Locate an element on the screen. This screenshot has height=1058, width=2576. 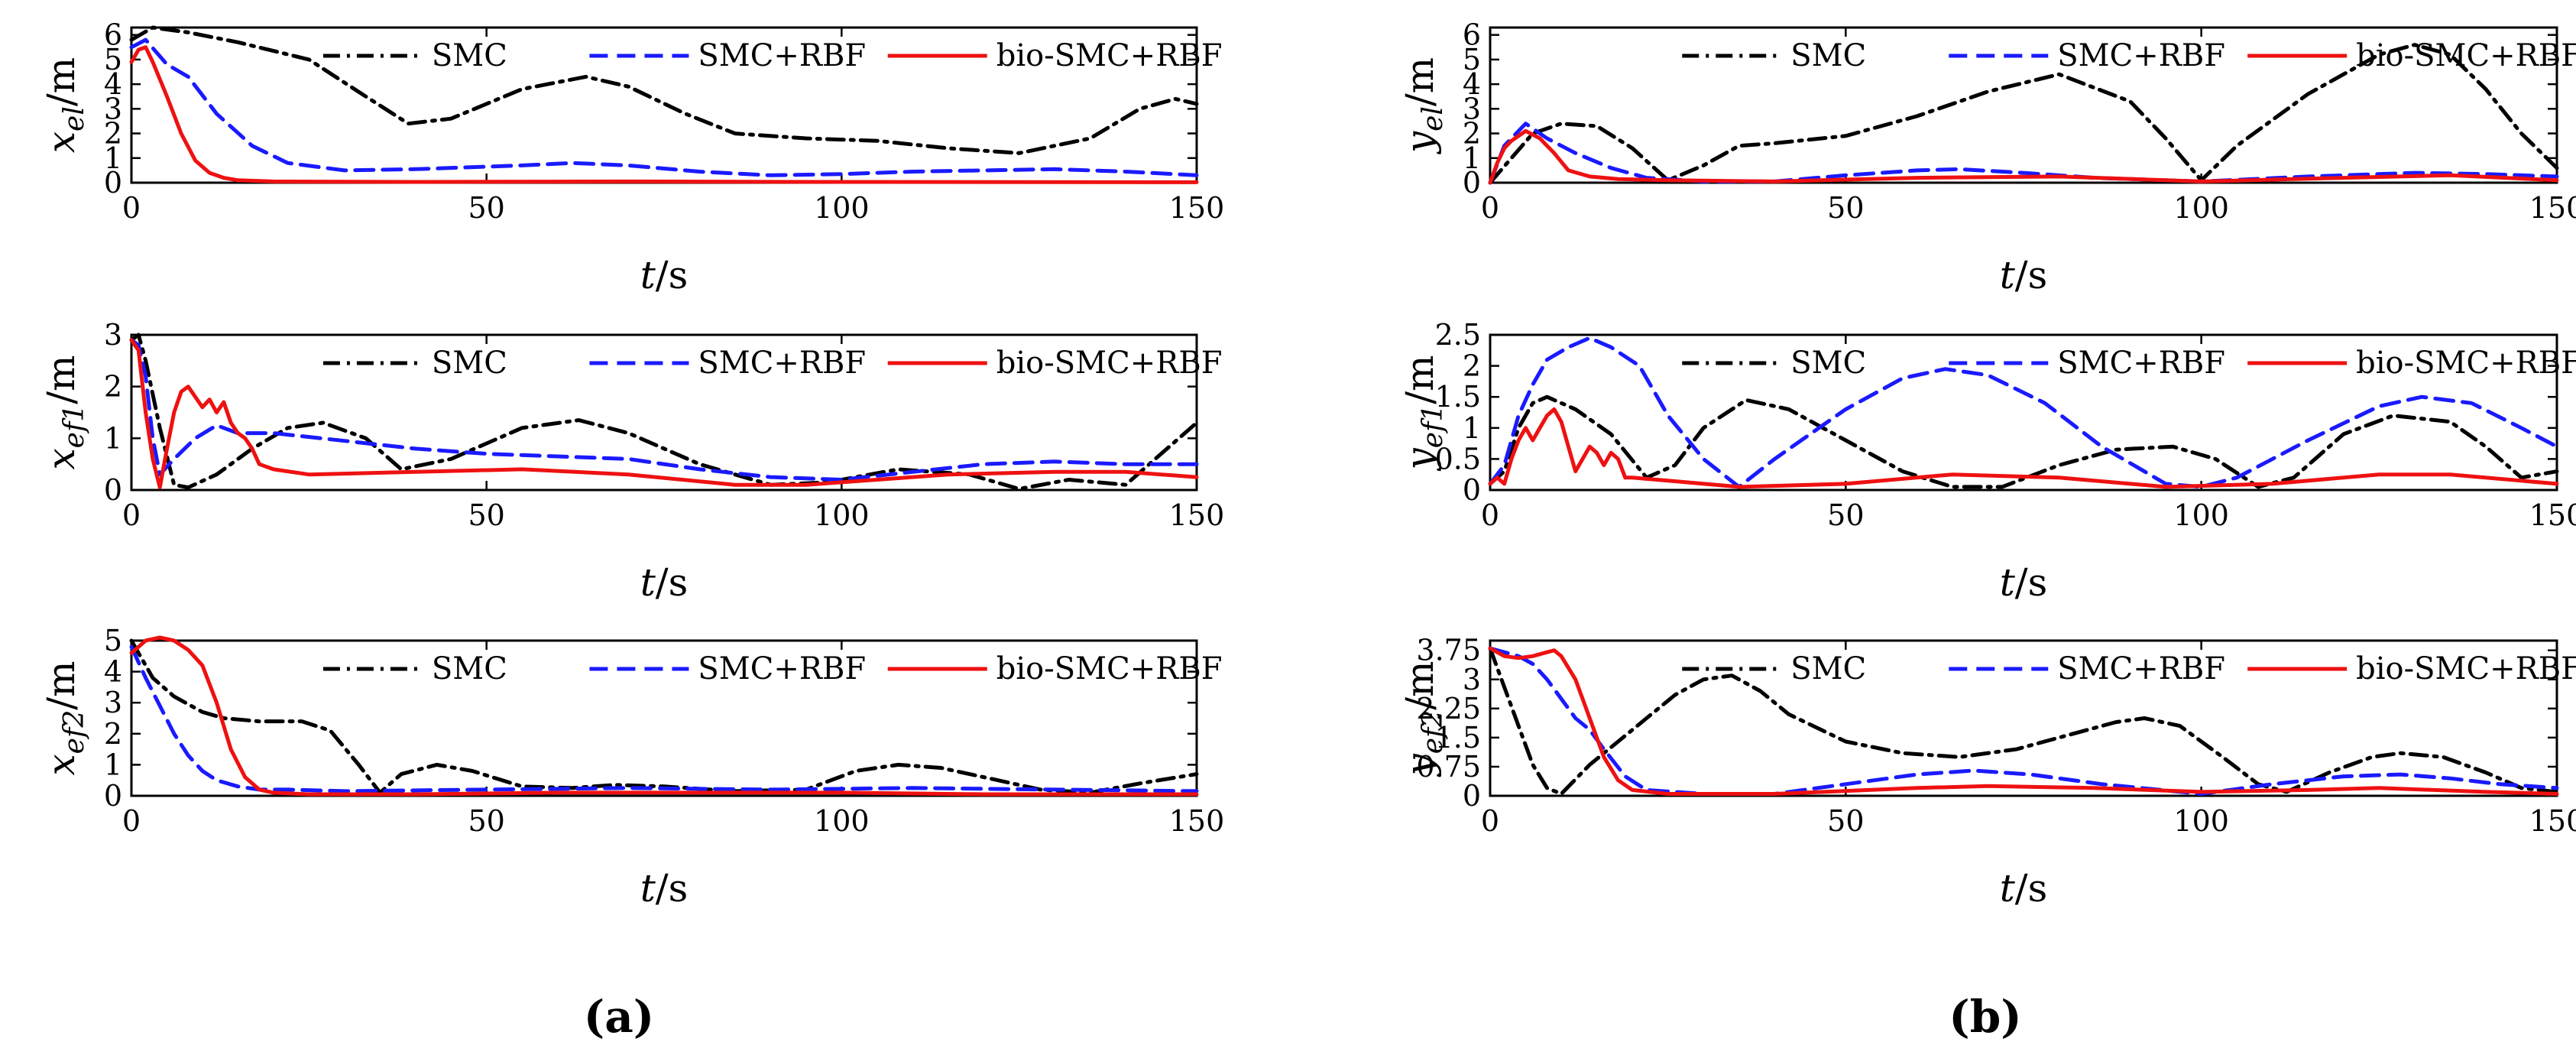
y-axis-label: yel/m is located at coordinates (1423, 105).